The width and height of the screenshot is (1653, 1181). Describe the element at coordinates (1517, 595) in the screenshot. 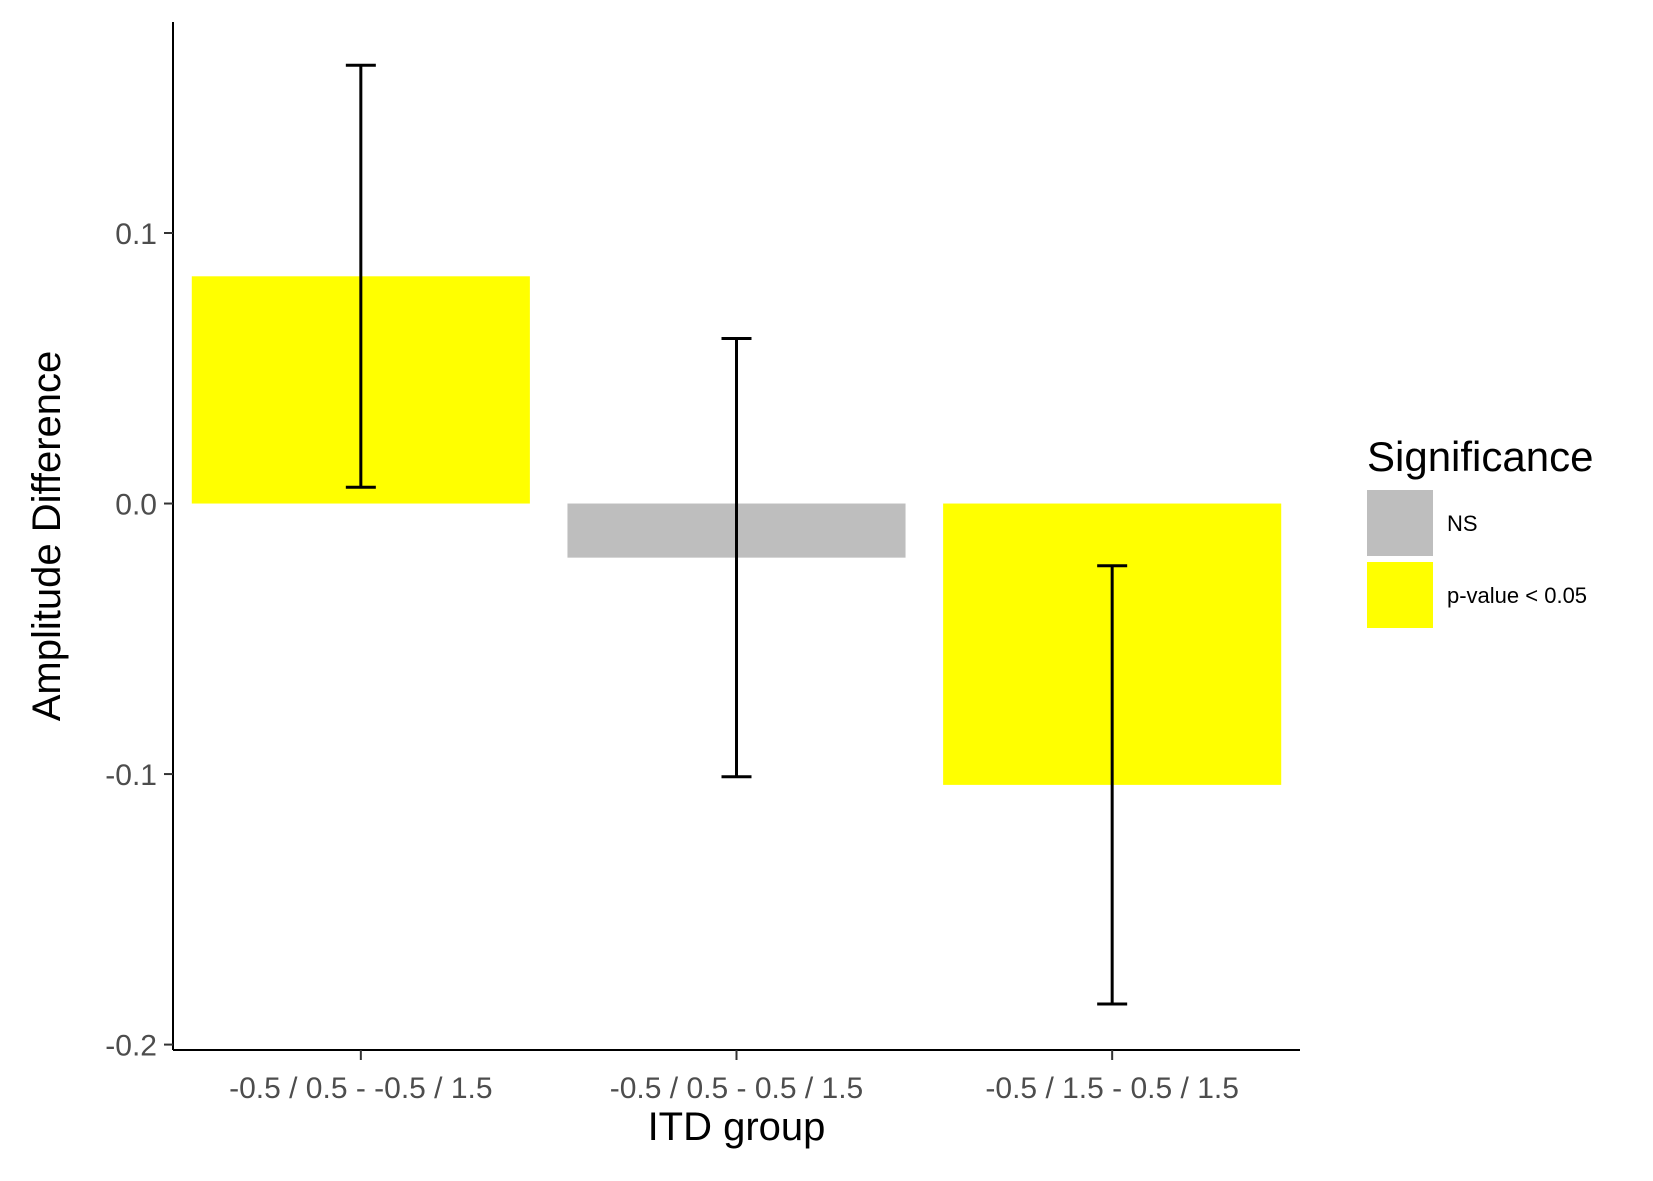

I see `legend-label: p-value < 0.05` at that location.